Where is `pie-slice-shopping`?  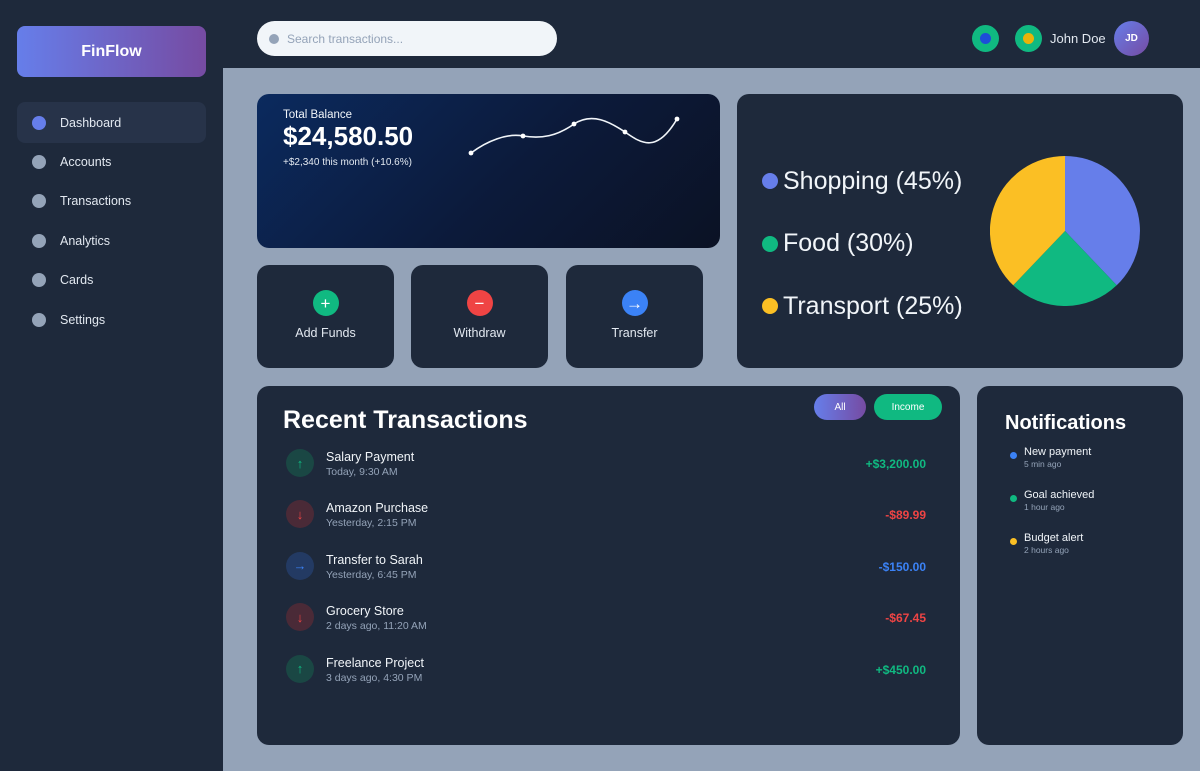
pie-slice-shopping is located at coordinates (1102, 221).